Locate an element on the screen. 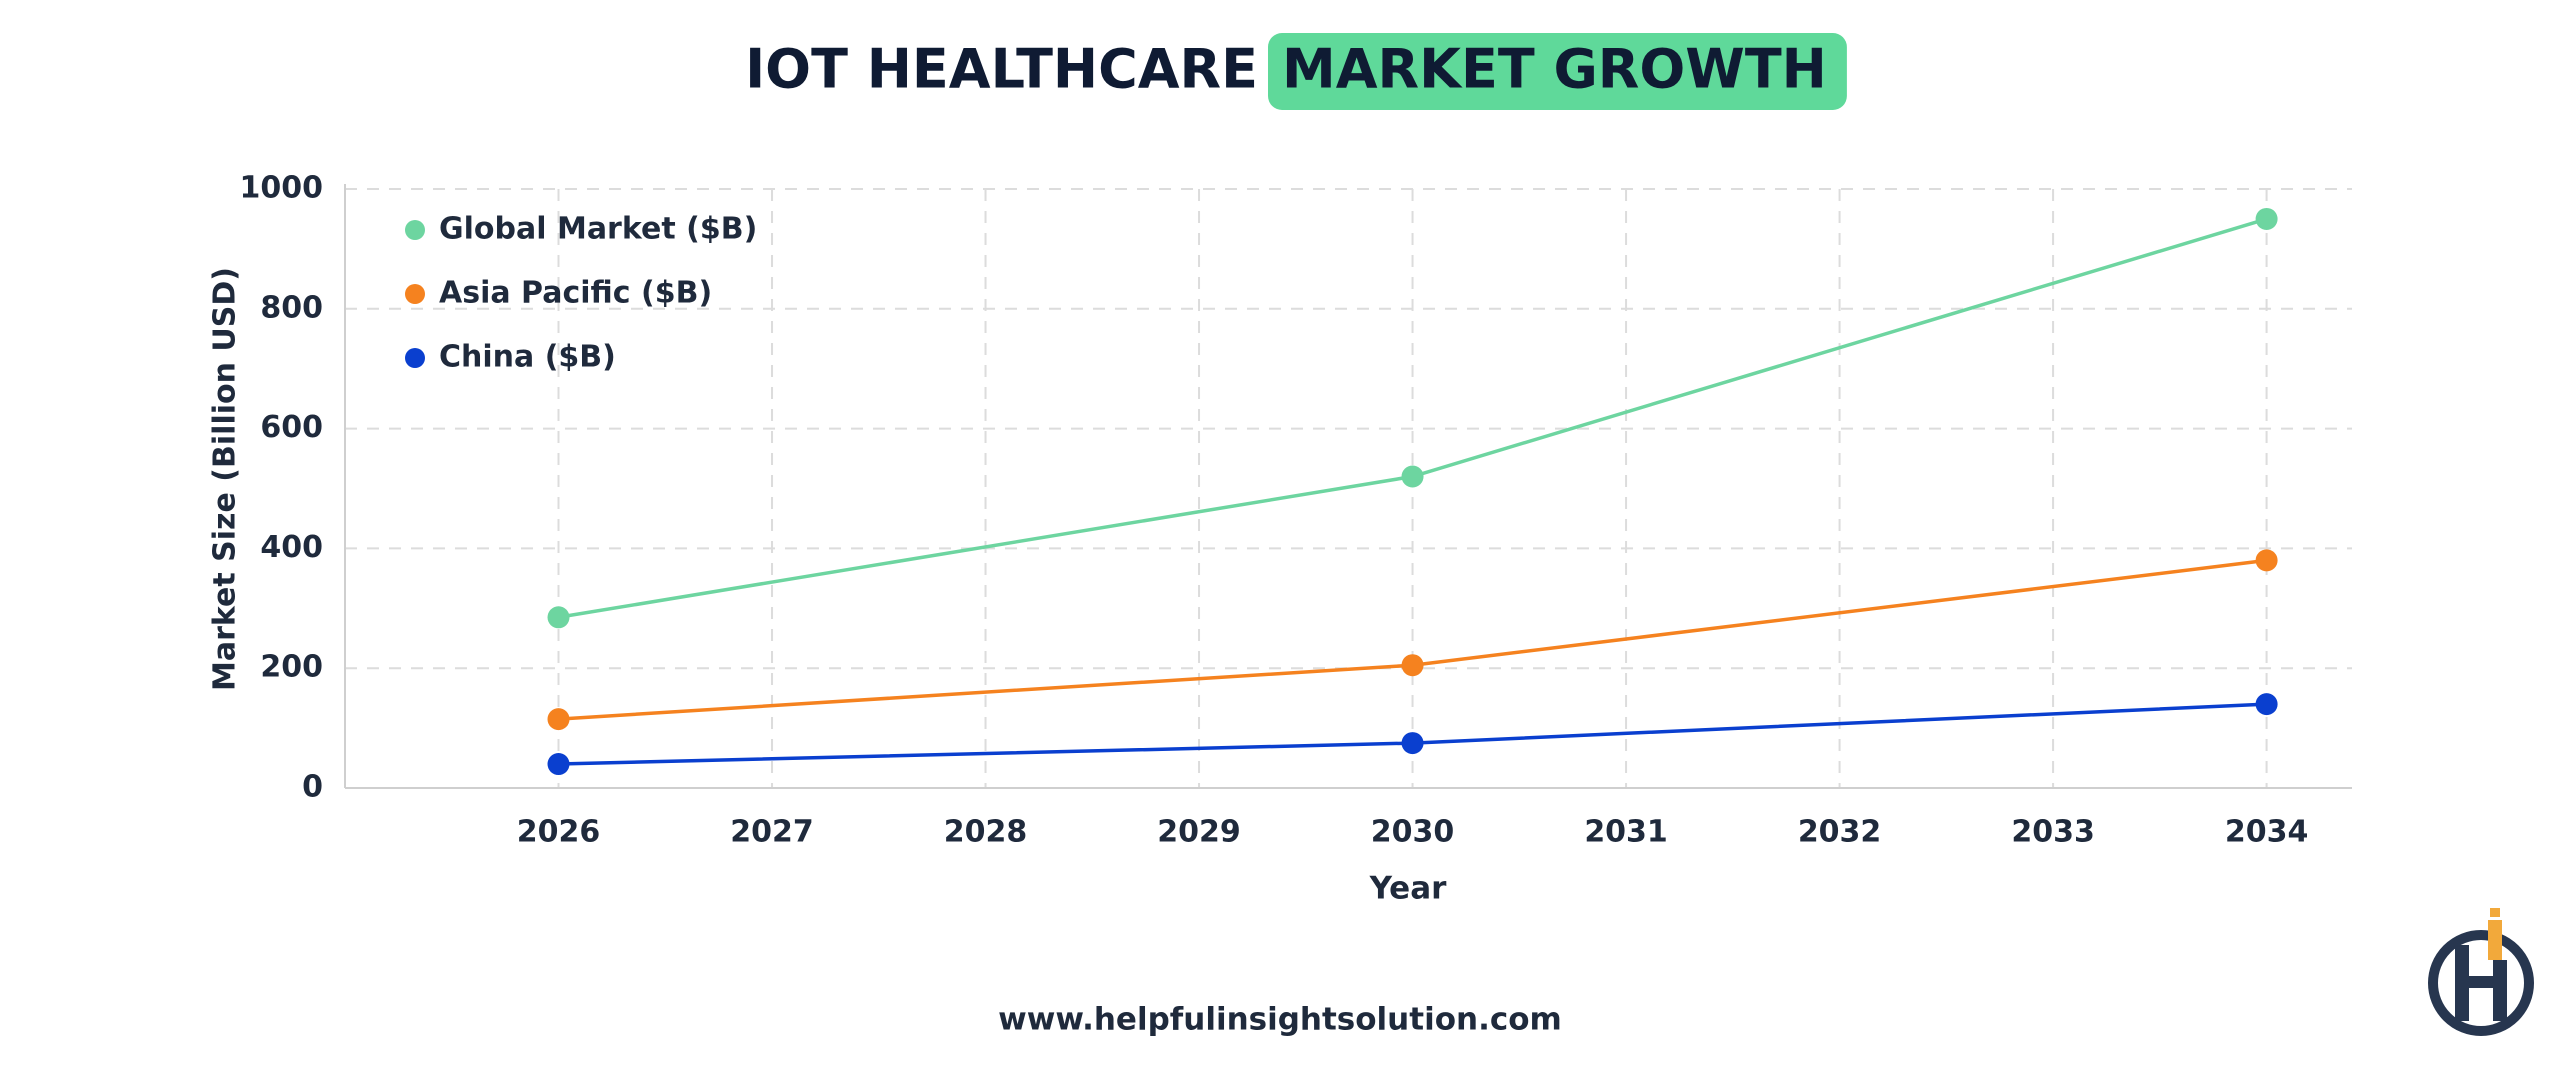  x-tick-label: 2026 is located at coordinates (559, 832).